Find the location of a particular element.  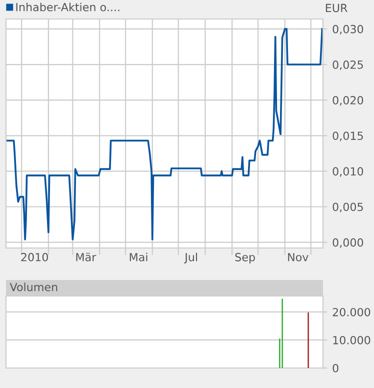

y-tick-label: 0,020 is located at coordinates (348, 101).